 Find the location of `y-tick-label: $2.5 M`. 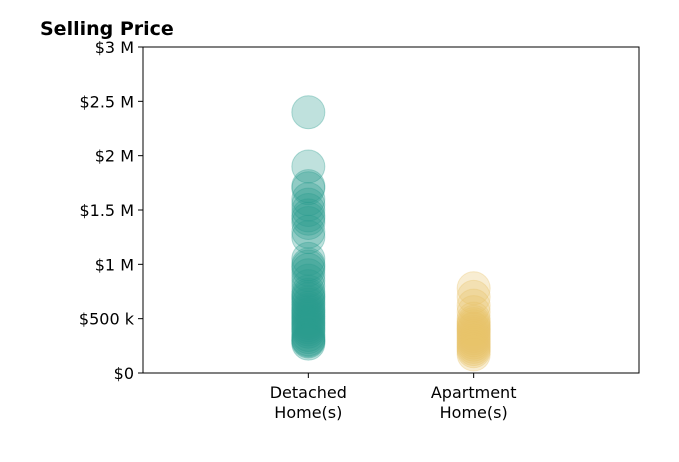

y-tick-label: $2.5 M is located at coordinates (106, 101).